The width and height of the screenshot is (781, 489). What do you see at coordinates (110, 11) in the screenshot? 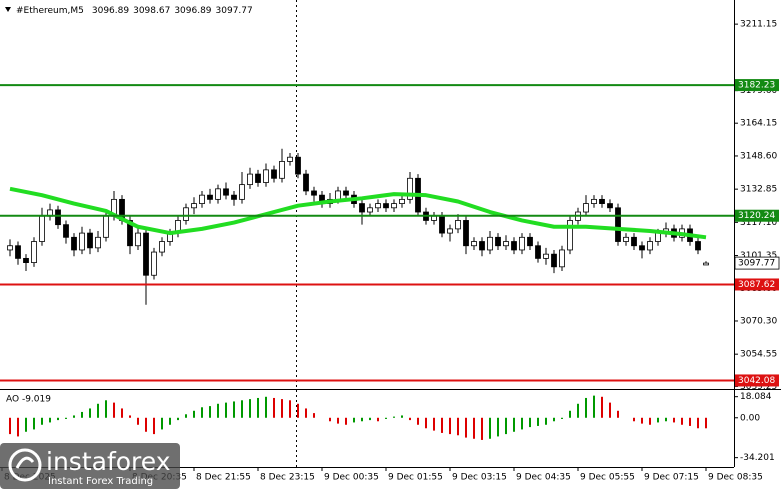
I see `last-open: 3096.89` at bounding box center [110, 11].